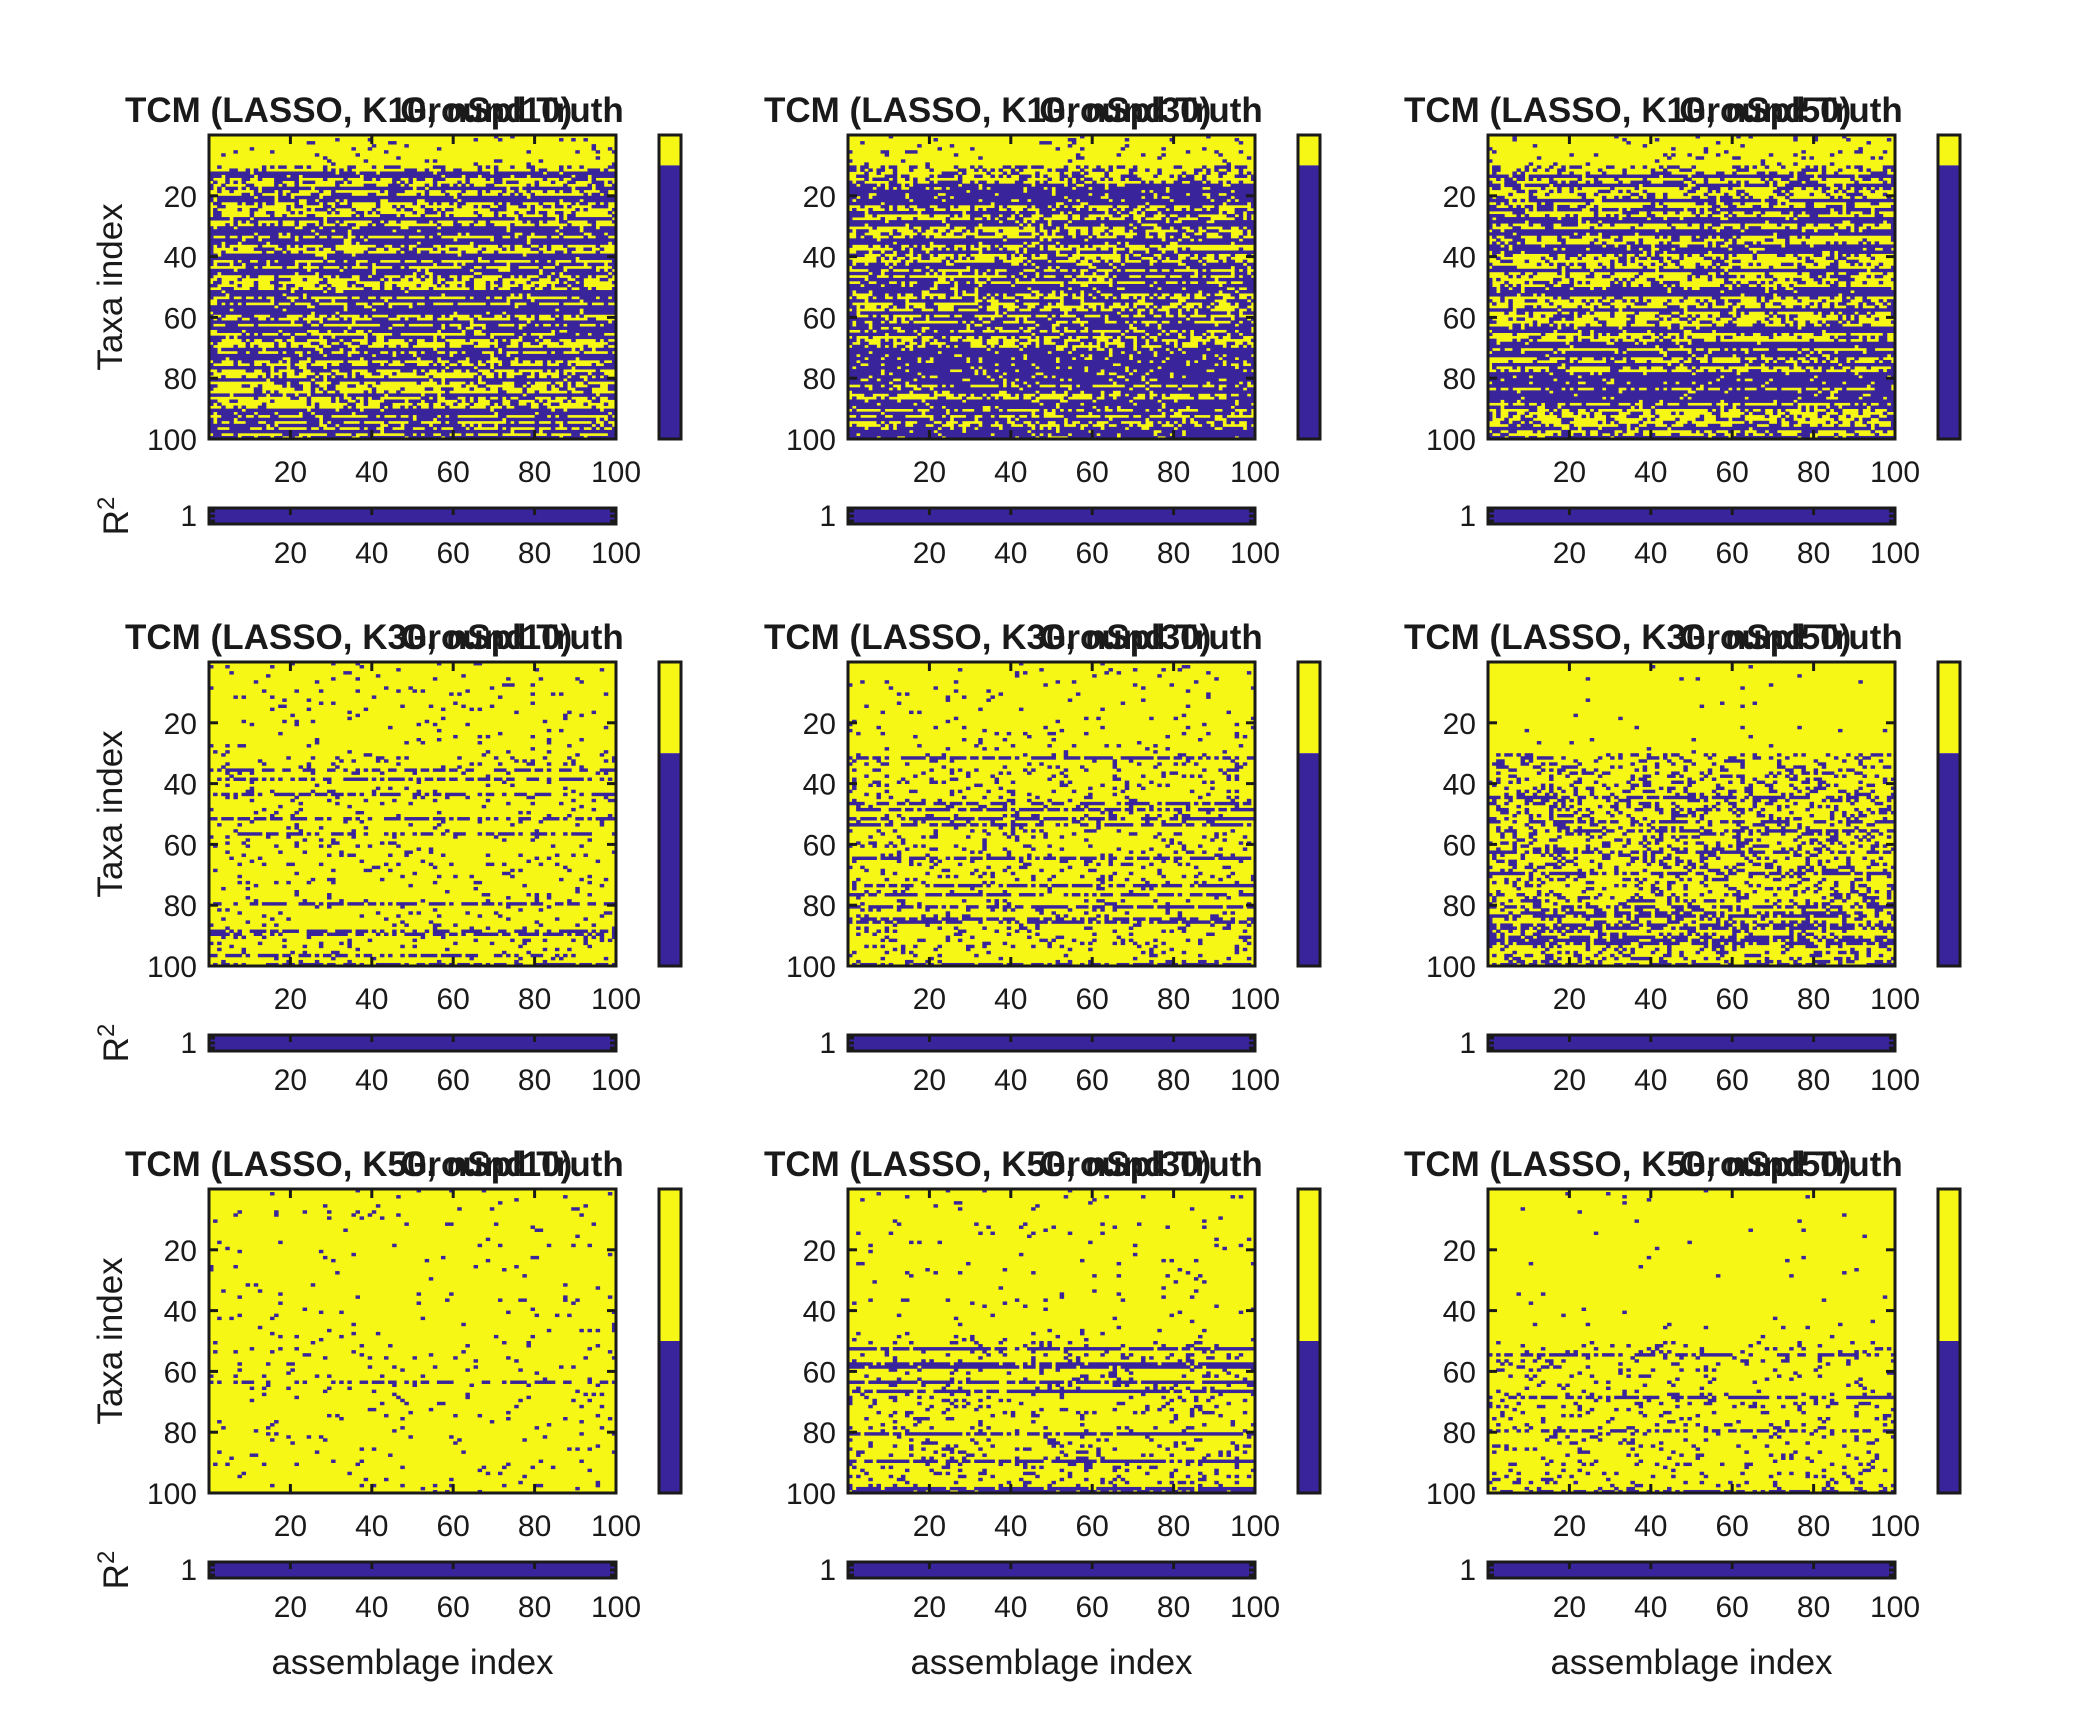  Describe the element at coordinates (413, 287) in the screenshot. I see `heatmap` at that location.